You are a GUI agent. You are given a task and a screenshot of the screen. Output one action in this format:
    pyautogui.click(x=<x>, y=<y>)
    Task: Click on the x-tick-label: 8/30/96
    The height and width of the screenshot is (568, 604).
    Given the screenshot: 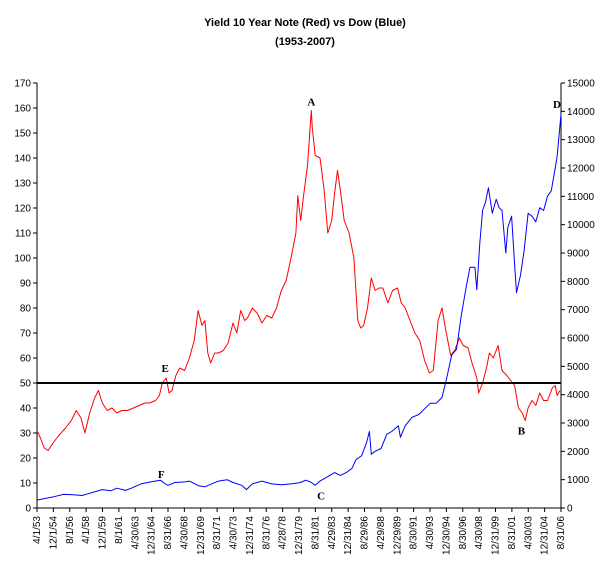 What is the action you would take?
    pyautogui.click(x=463, y=533)
    